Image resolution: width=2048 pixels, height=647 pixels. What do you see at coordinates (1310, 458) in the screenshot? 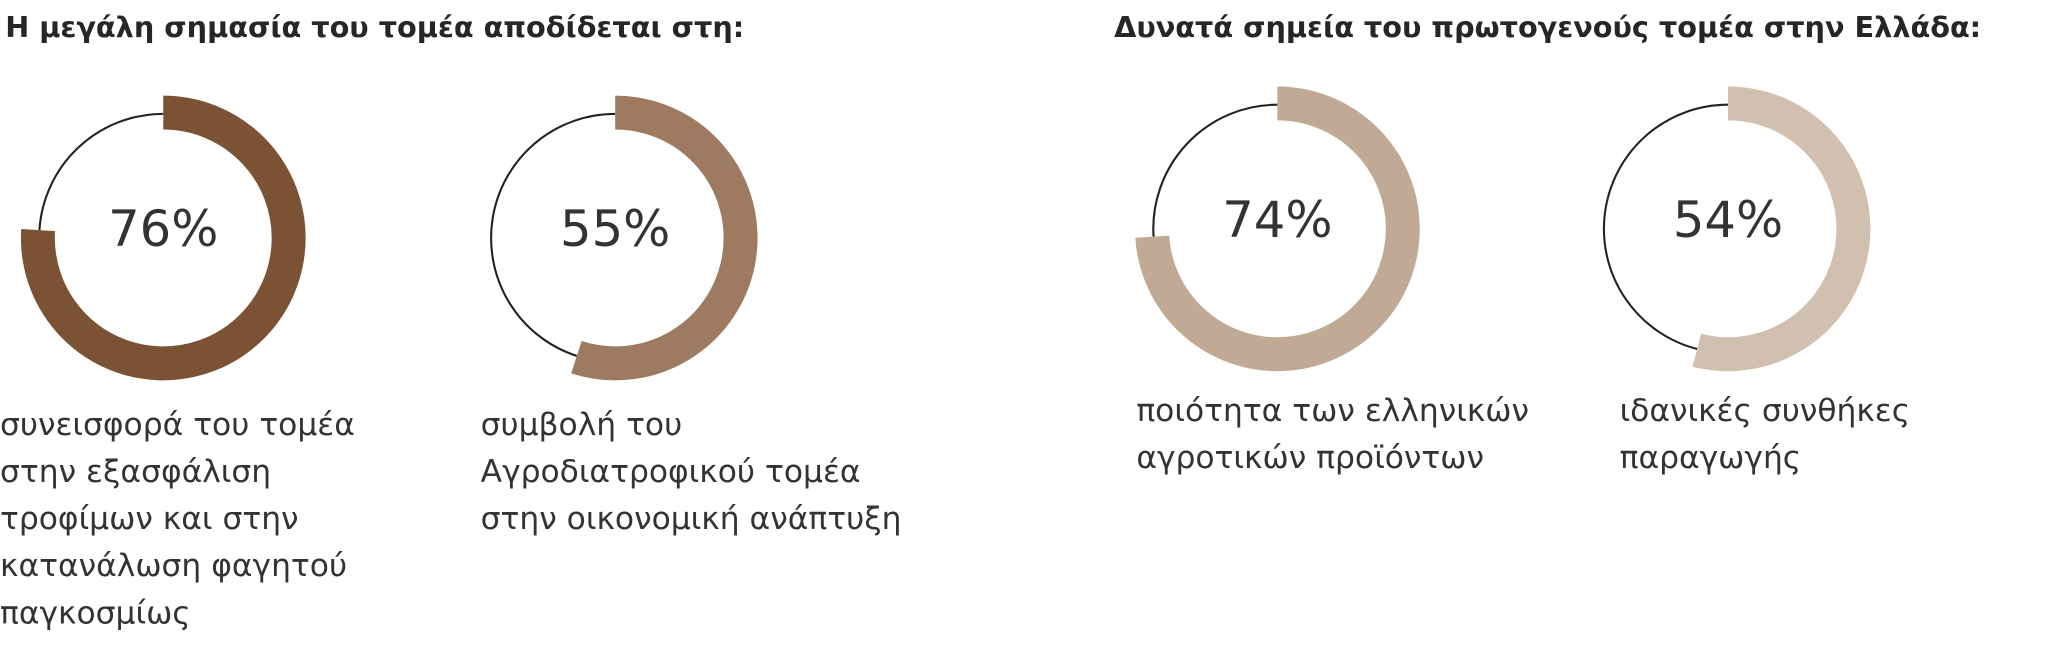
I see `donut-label: αγροτικών προϊόντων` at bounding box center [1310, 458].